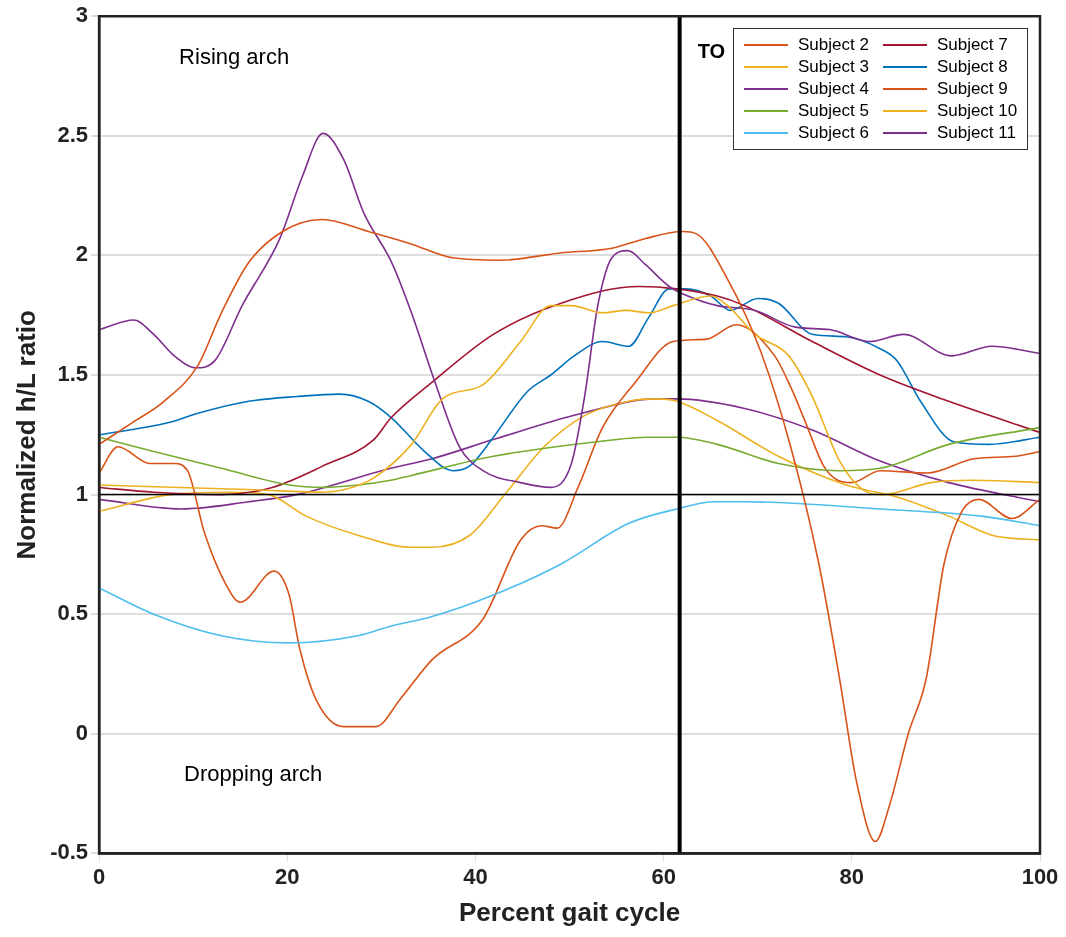 The height and width of the screenshot is (937, 1066). What do you see at coordinates (82, 254) in the screenshot?
I see `y-tick-label: 2` at bounding box center [82, 254].